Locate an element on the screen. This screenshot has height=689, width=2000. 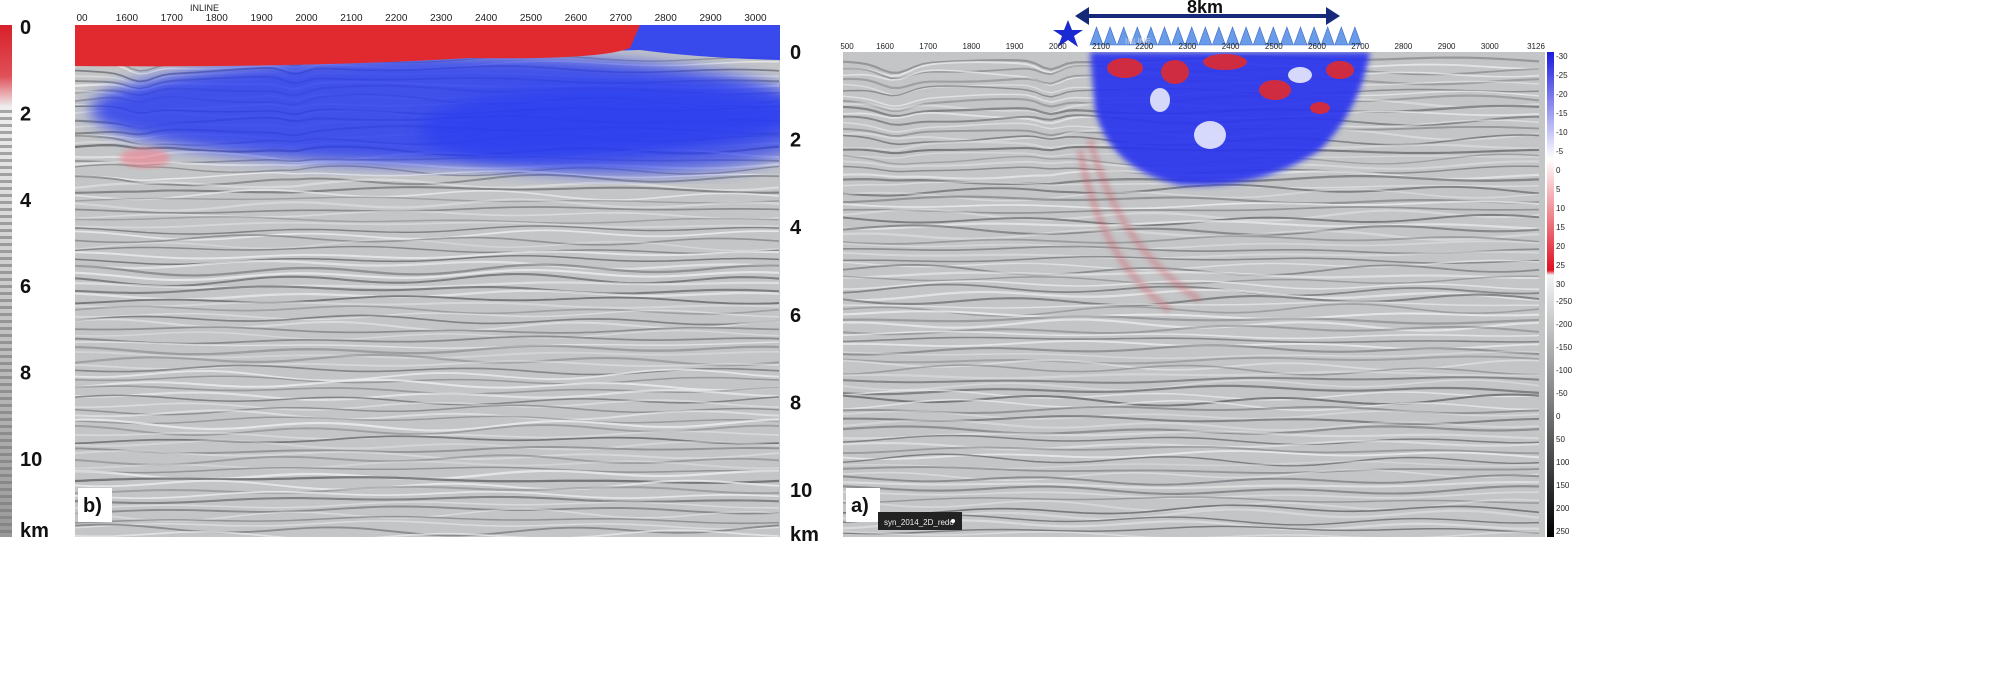
label-box is located at coordinates (95, 505).